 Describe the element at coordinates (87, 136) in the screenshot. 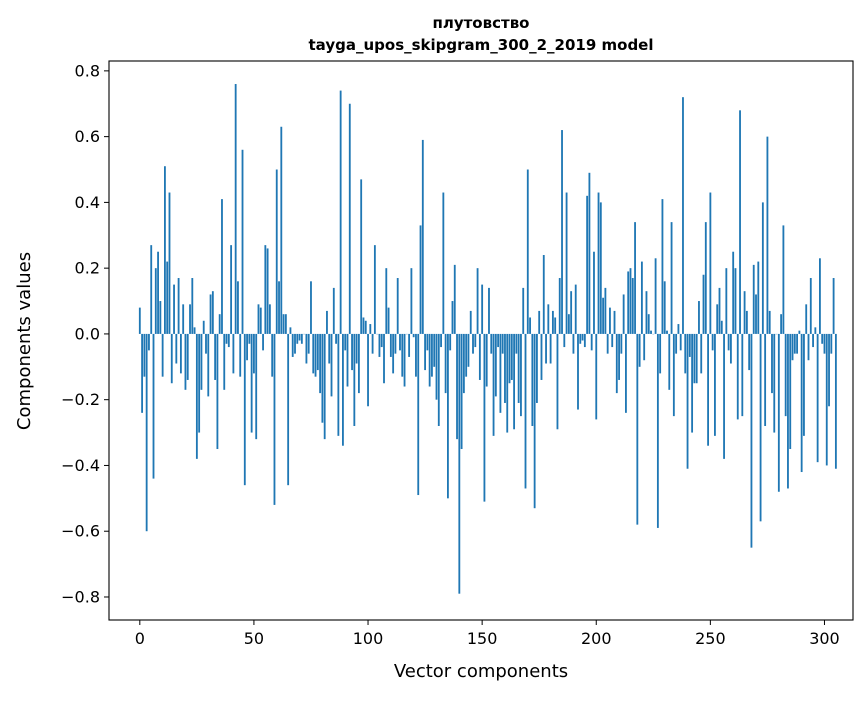

I see `y-tick-label: 0.6` at that location.